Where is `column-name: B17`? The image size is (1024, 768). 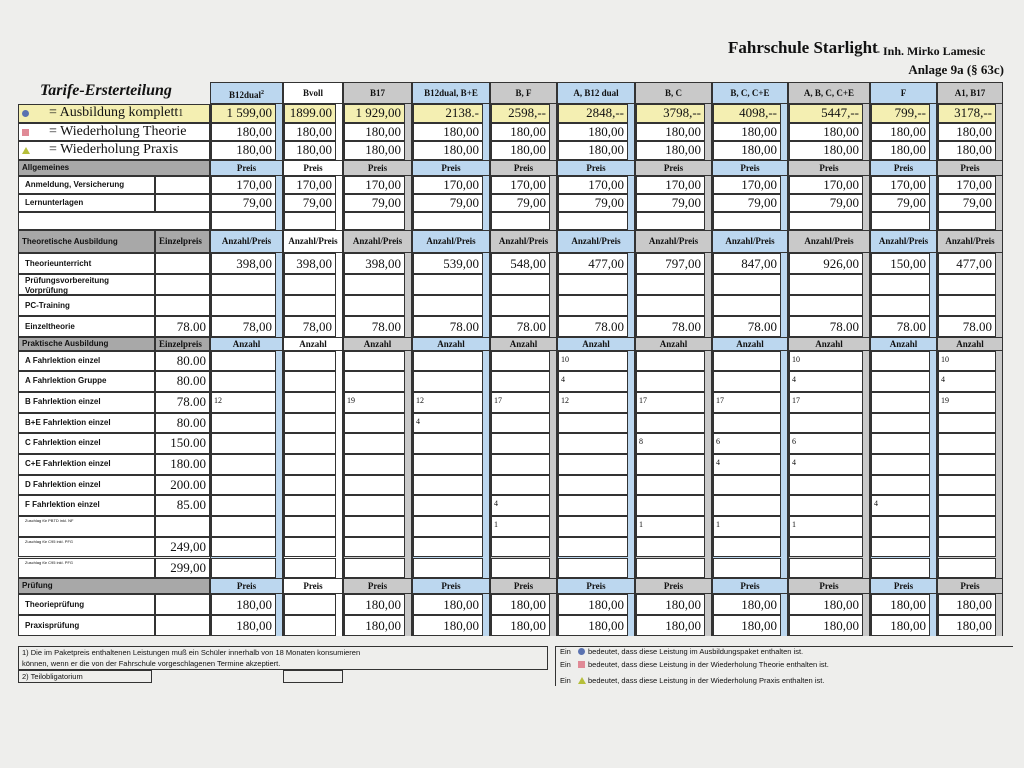
column-name: B17 is located at coordinates (377, 93).